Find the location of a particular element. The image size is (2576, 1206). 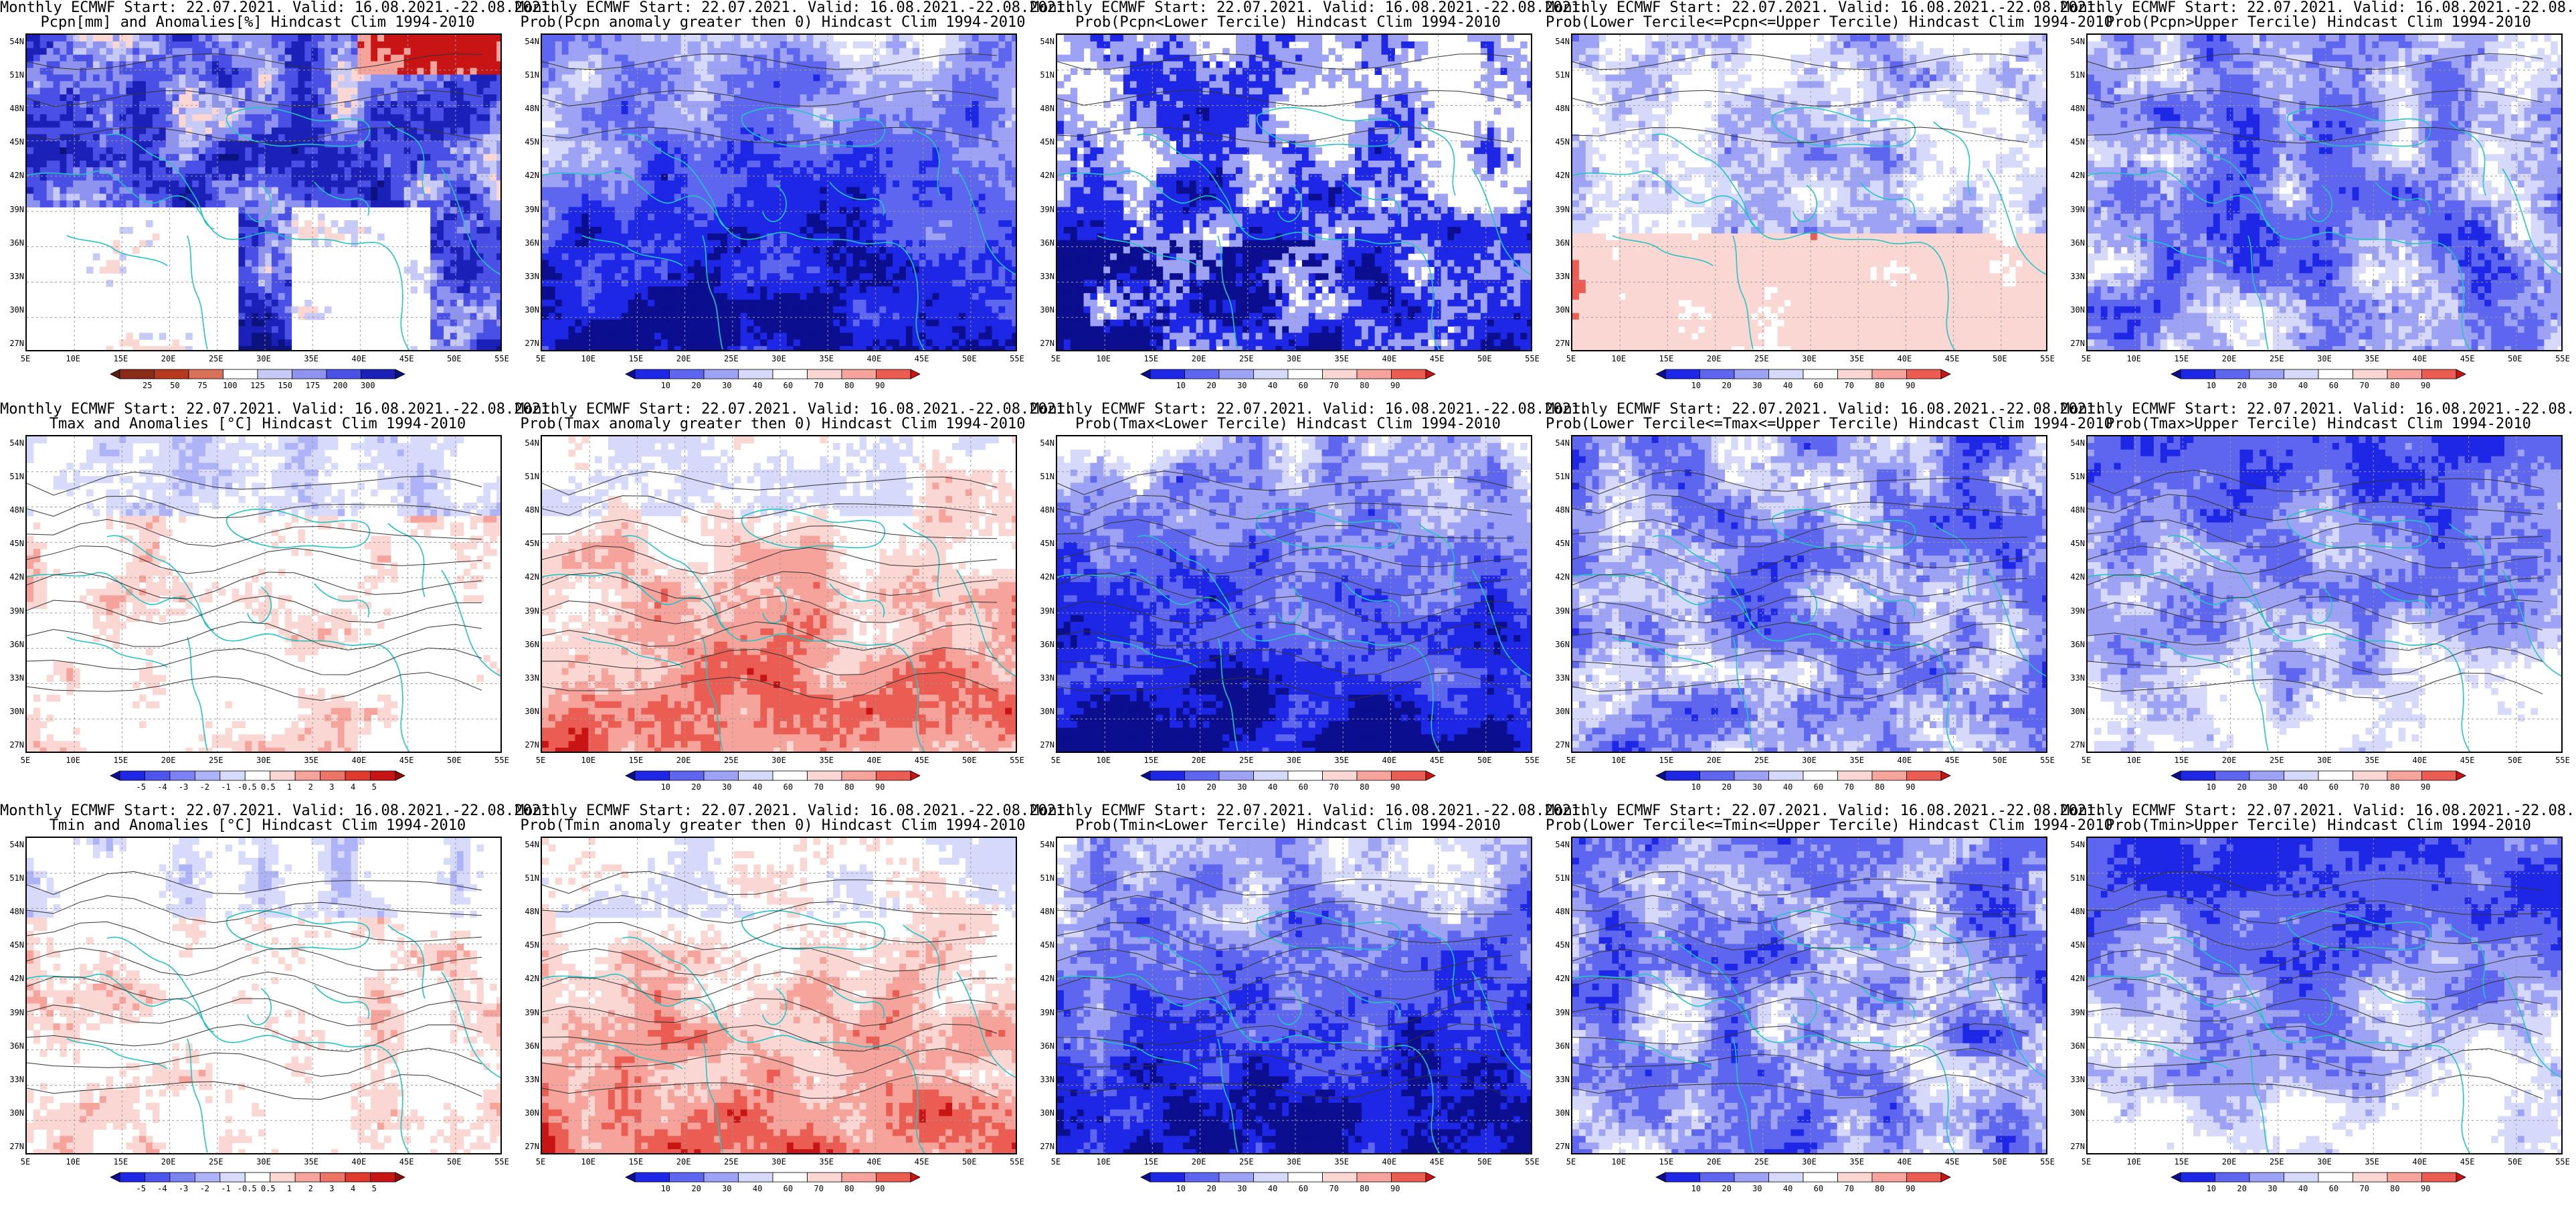

lon-tick-label: 55E is located at coordinates (2562, 760).